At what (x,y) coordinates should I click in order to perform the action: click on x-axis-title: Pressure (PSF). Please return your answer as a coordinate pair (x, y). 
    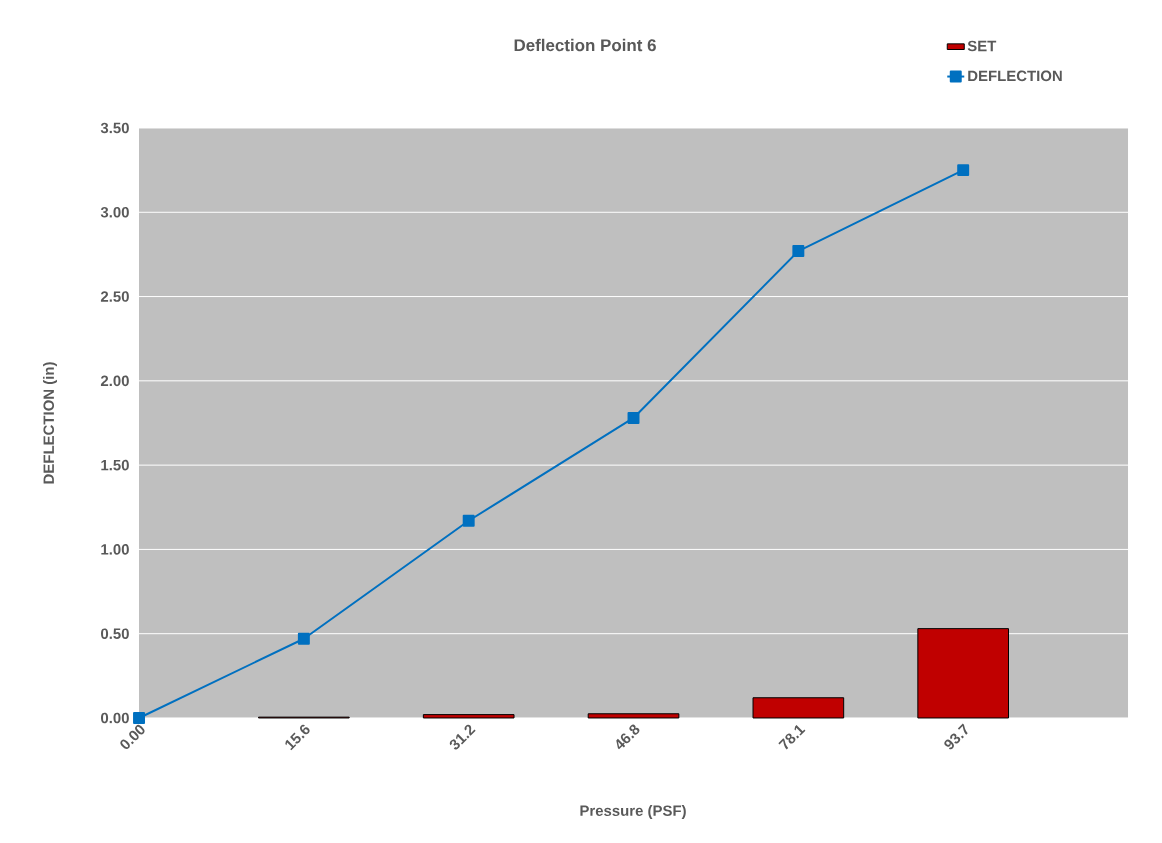
    Looking at the image, I should click on (633, 812).